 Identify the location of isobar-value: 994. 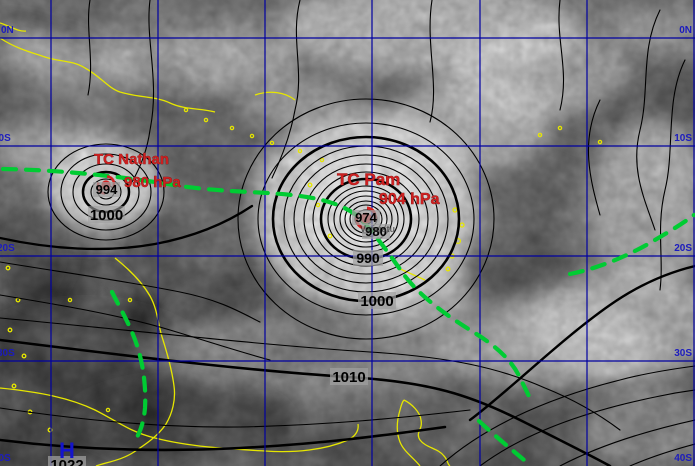
(107, 189).